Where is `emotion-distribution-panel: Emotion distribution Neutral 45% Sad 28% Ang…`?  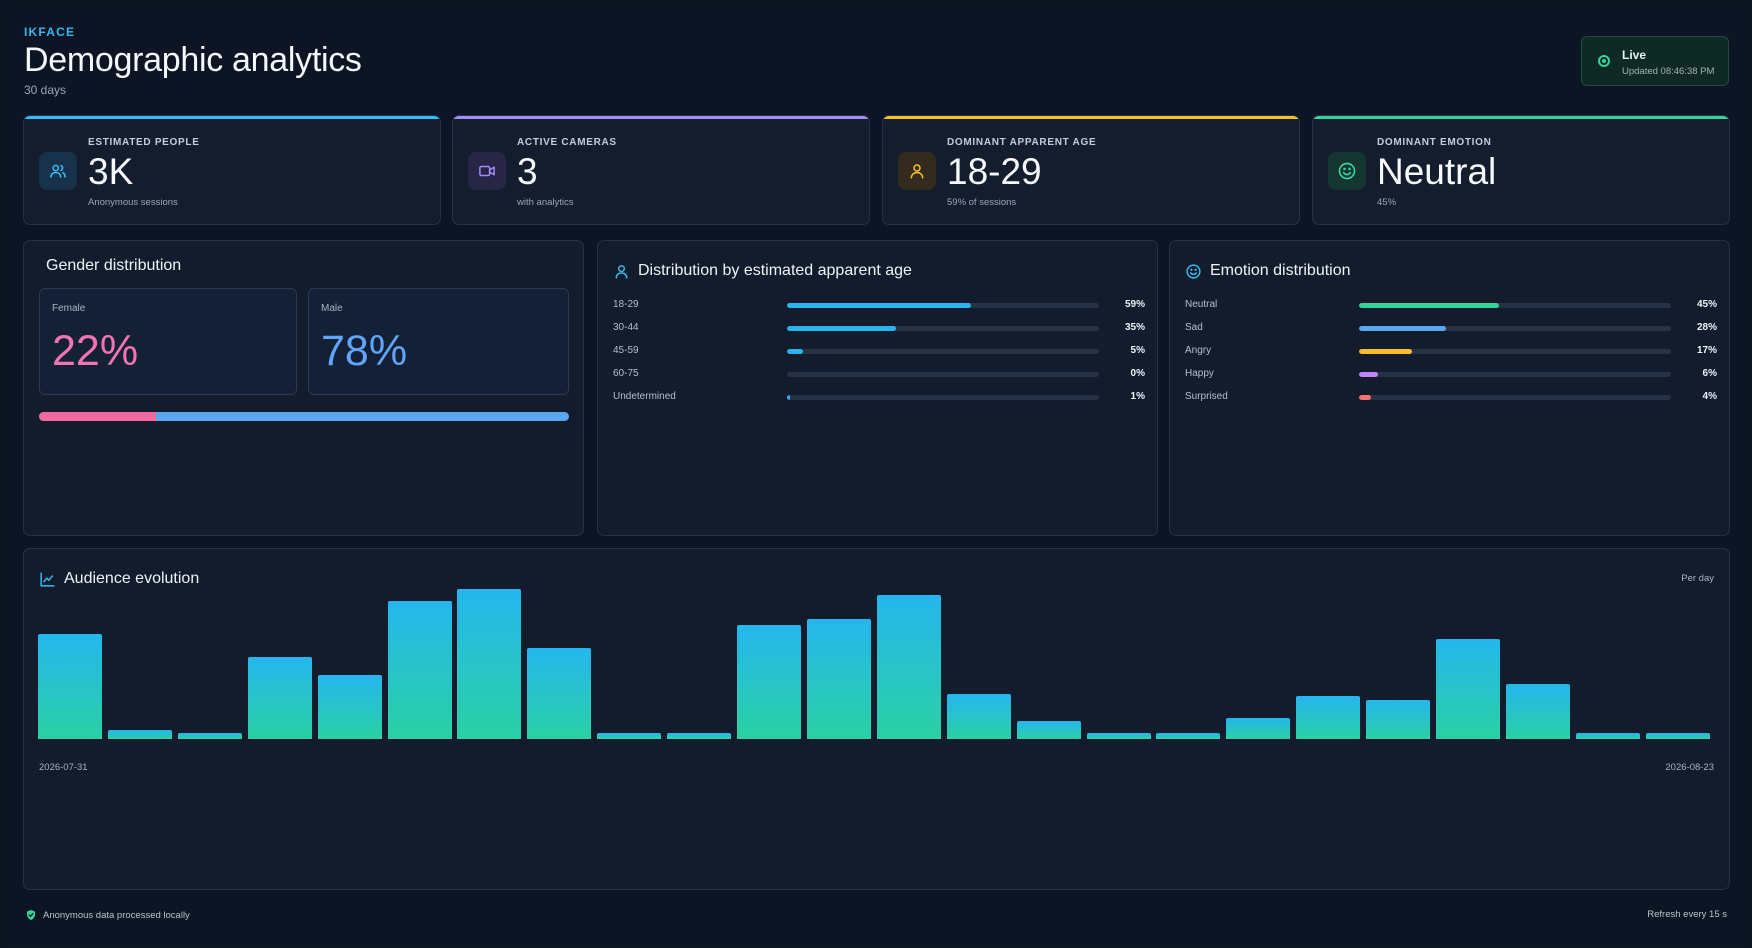
emotion-distribution-panel: Emotion distribution Neutral 45% Sad 28% Ang… is located at coordinates (1449, 388).